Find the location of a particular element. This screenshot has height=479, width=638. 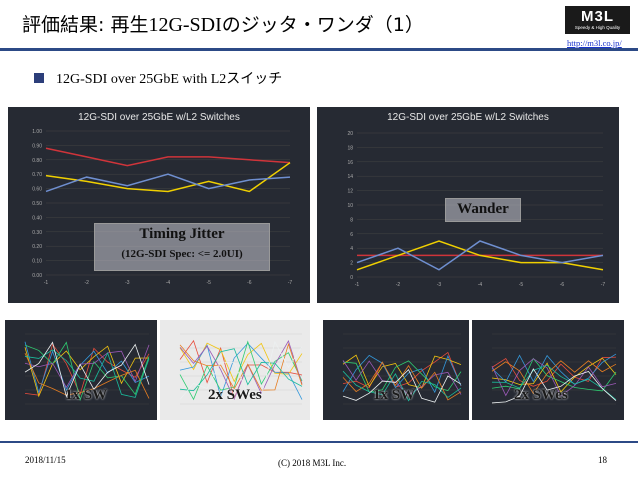

y-tick-label: 0.50 is located at coordinates (37, 204).